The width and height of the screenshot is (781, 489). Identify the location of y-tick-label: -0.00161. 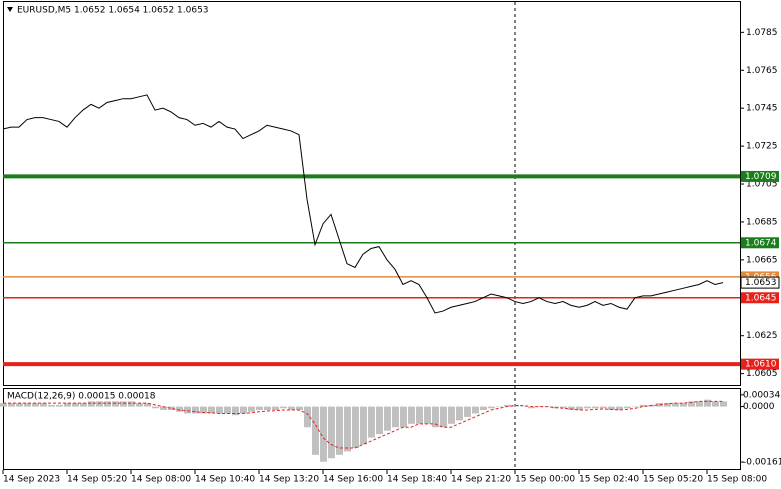
(762, 463).